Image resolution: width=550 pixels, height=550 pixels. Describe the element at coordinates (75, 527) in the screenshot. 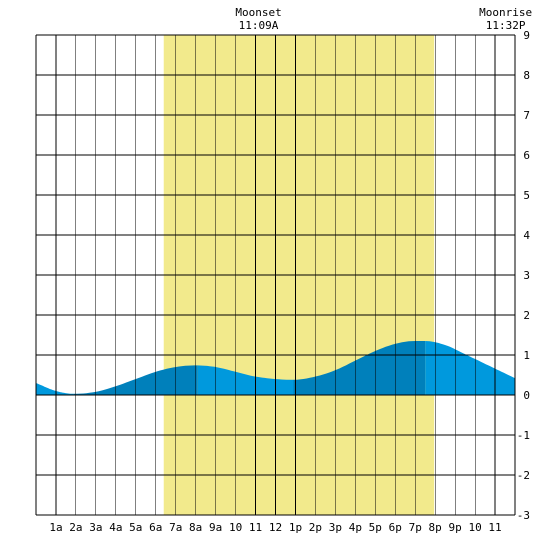

I see `x-tick-label: 2a` at that location.